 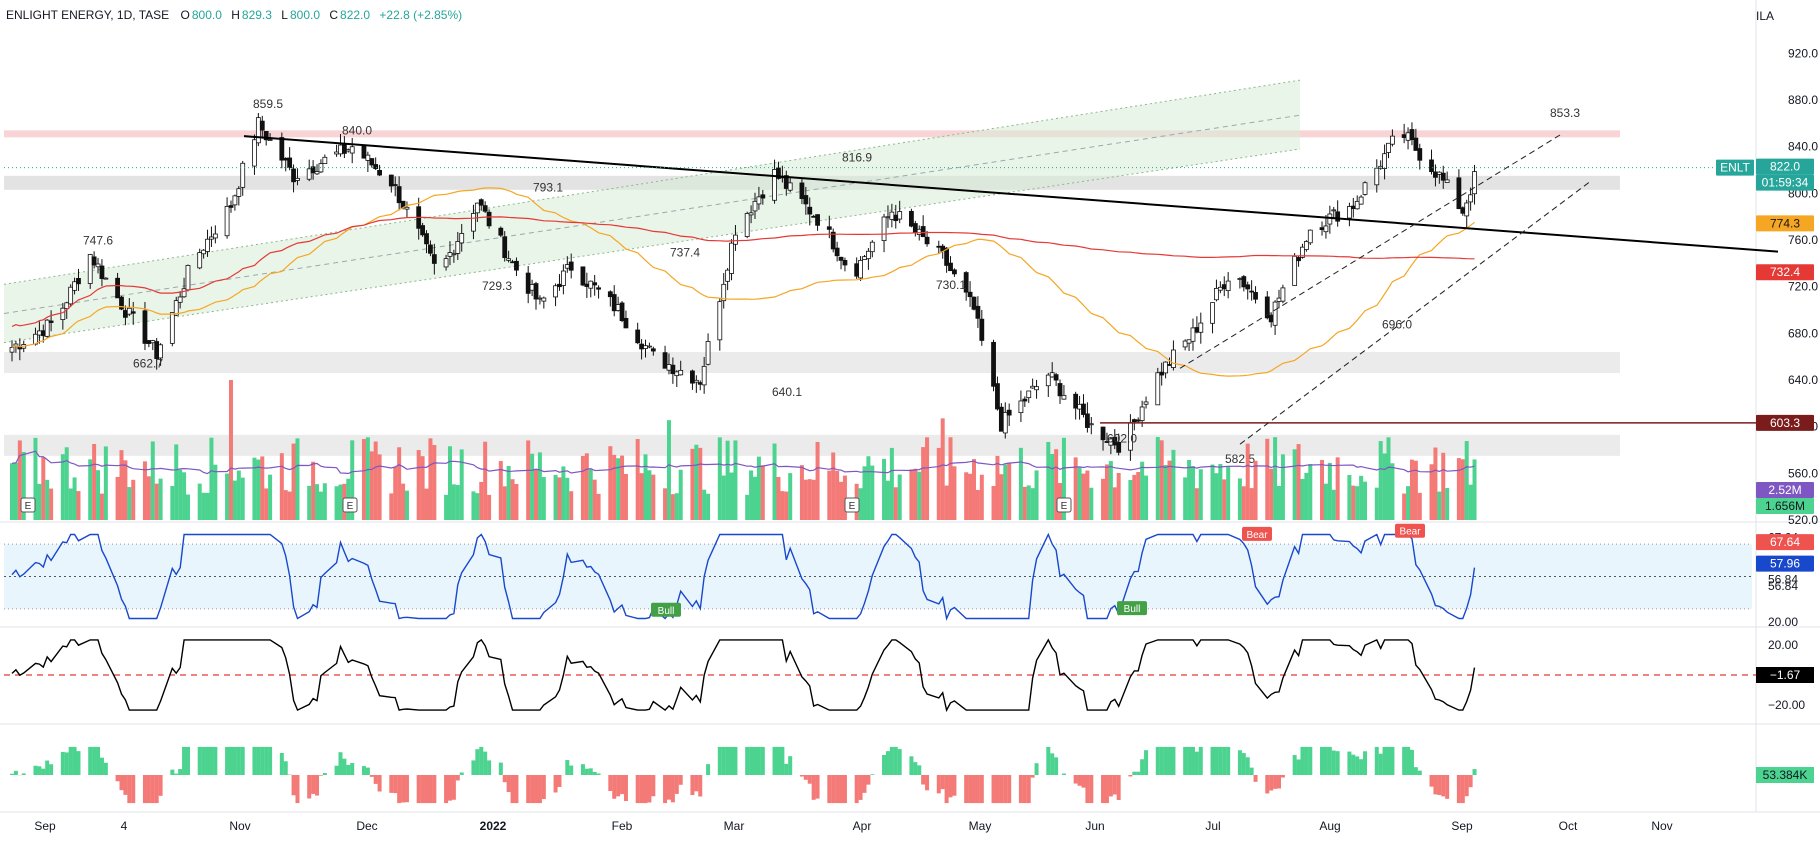 What do you see at coordinates (1785, 272) in the screenshot?
I see `ma200-badge: 732.4` at bounding box center [1785, 272].